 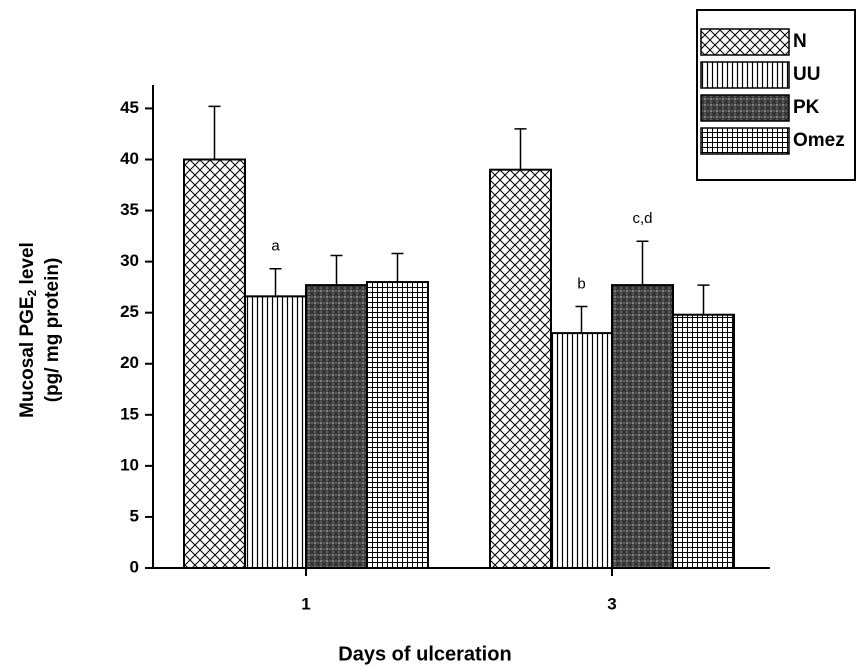 What do you see at coordinates (129, 413) in the screenshot?
I see `y-tick-label: 15` at bounding box center [129, 413].